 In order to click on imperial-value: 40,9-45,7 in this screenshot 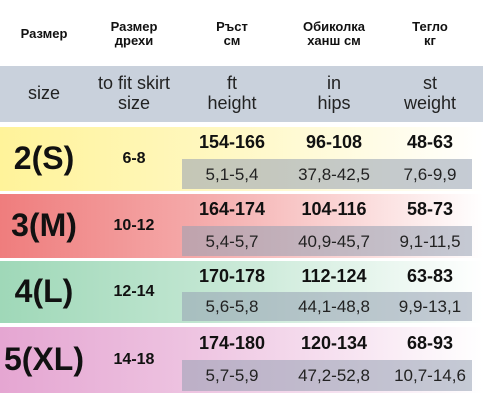, I will do `click(334, 241)`.